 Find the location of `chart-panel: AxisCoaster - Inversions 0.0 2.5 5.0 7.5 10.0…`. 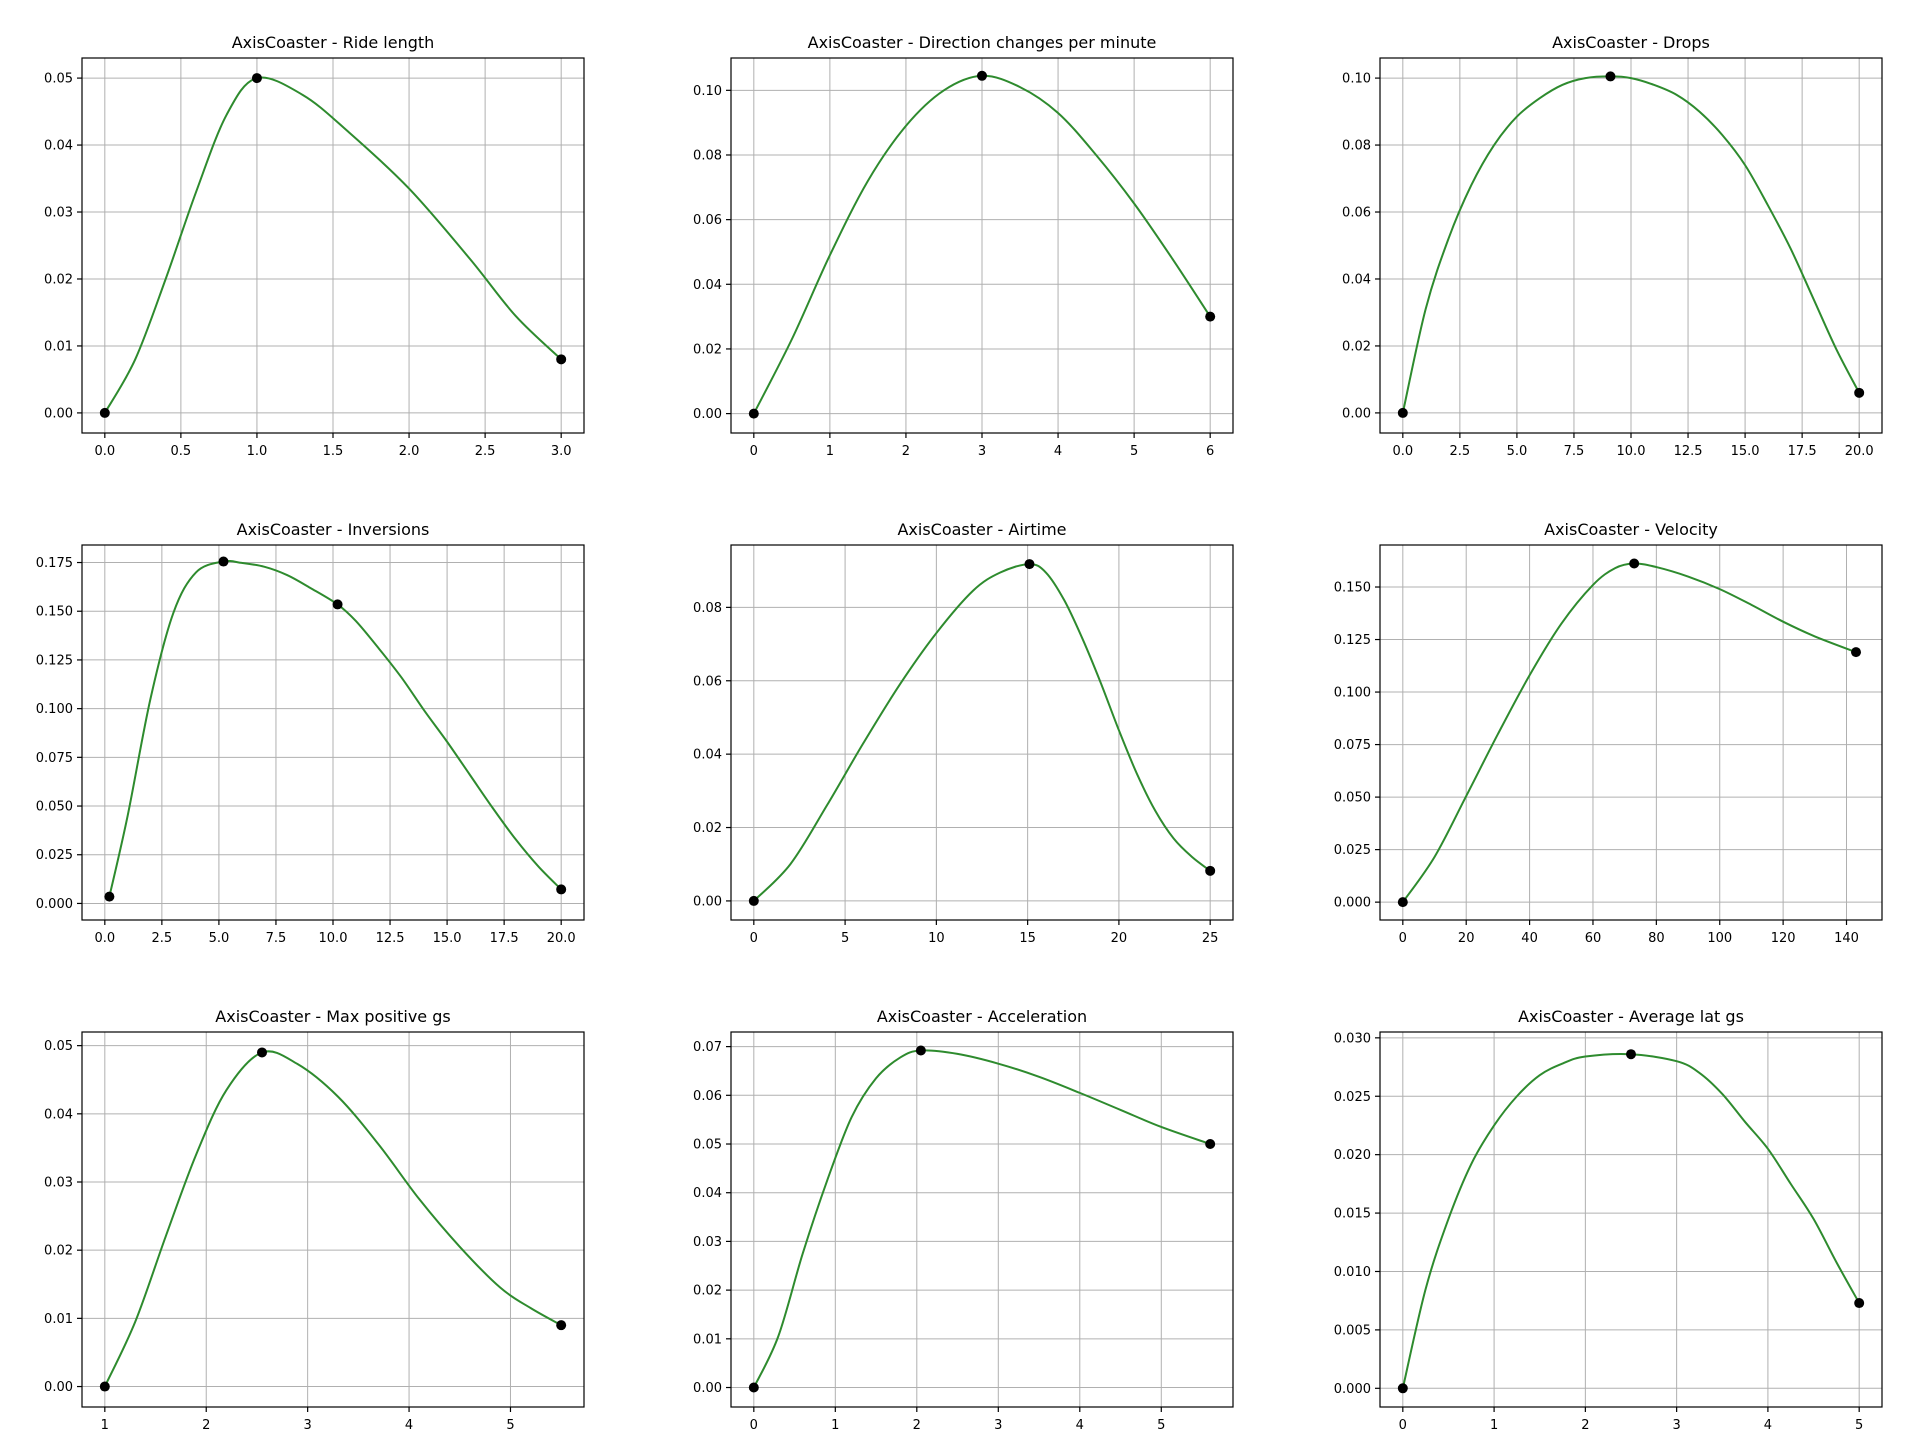

chart-panel: AxisCoaster - Inversions 0.0 2.5 5.0 7.5 10.0… is located at coordinates (310, 733).